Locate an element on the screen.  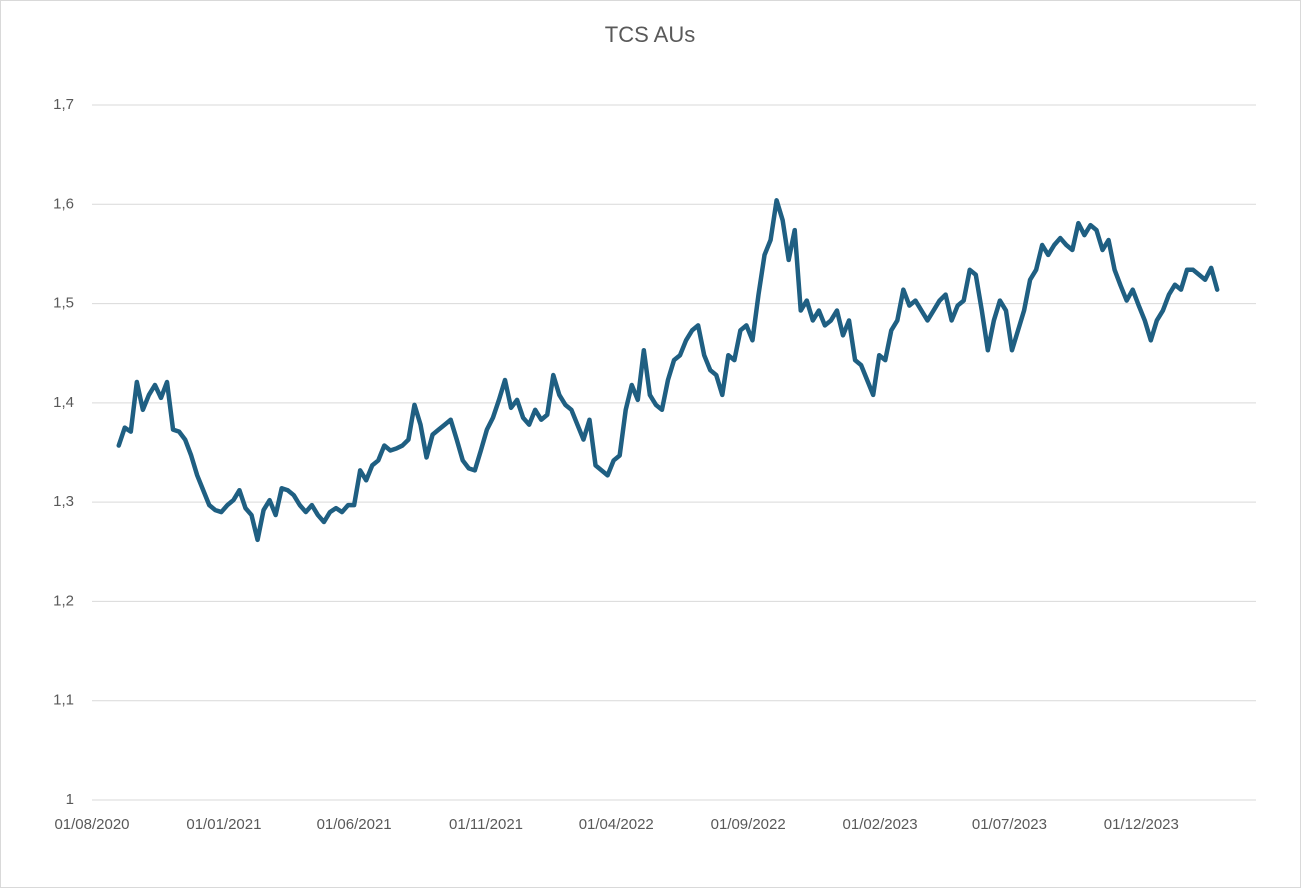
y-tick-label: 1,3 is located at coordinates (63, 501).